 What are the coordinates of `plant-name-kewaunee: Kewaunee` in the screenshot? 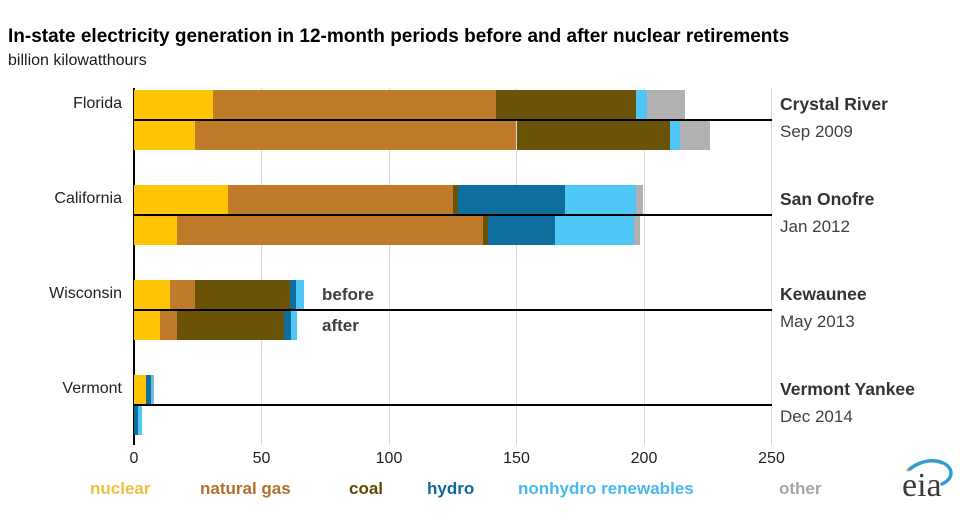 It's located at (823, 294).